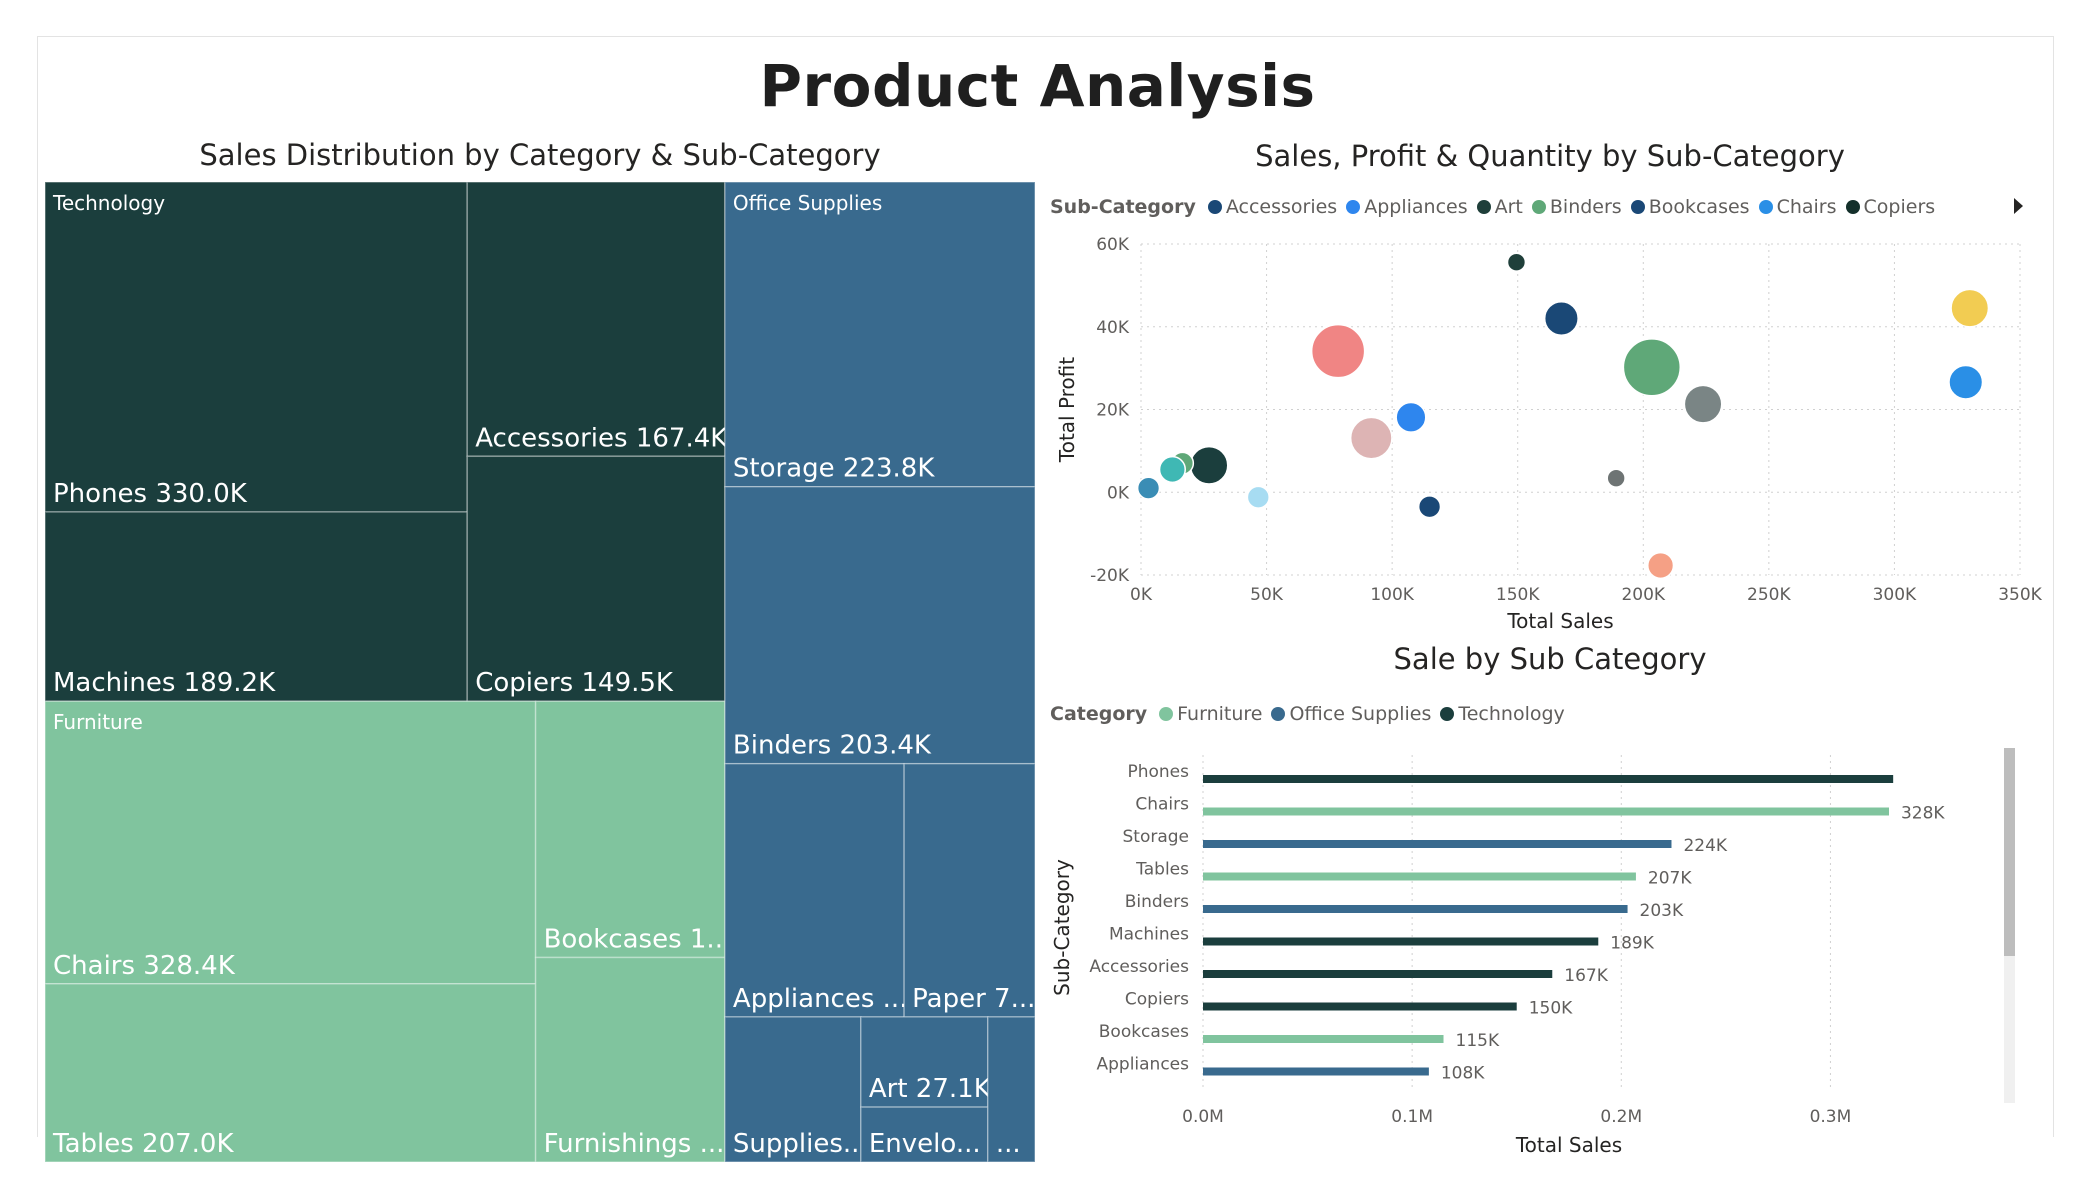 This screenshot has width=2075, height=1200. Describe the element at coordinates (1670, 879) in the screenshot. I see `bar-value-label-tables: 207K` at that location.